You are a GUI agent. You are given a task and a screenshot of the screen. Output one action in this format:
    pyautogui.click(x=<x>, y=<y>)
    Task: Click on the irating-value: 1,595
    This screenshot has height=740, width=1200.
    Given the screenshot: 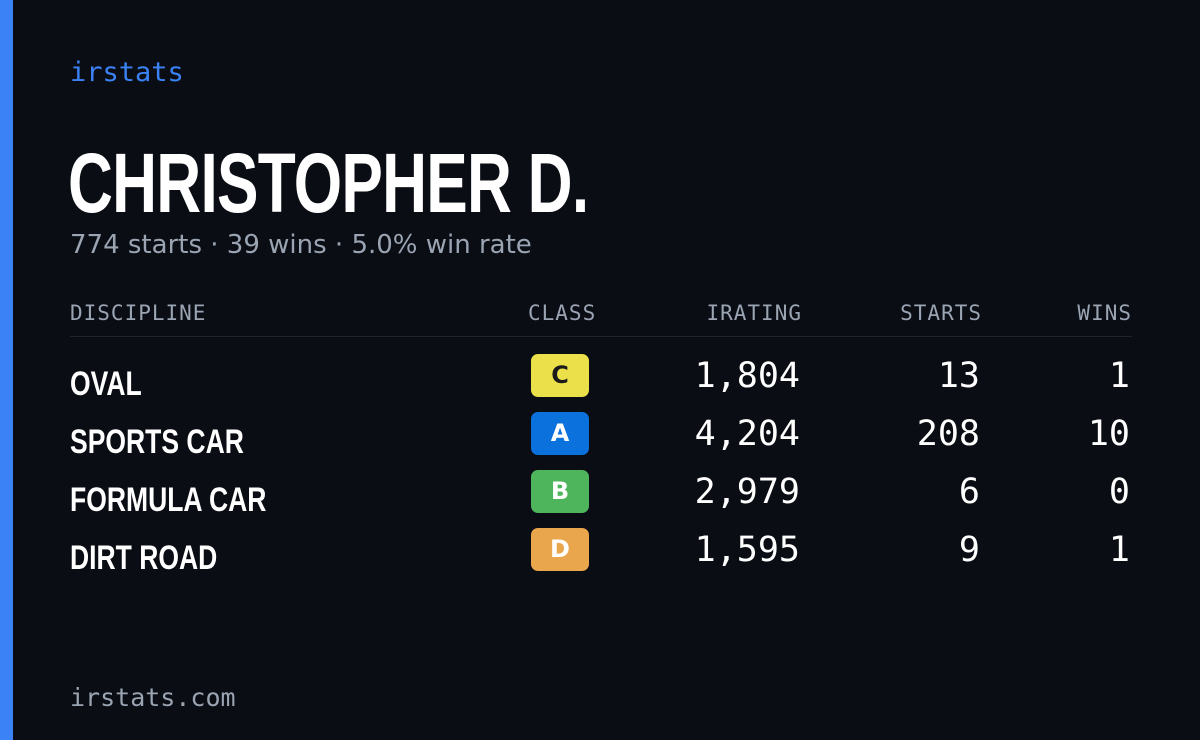 What is the action you would take?
    pyautogui.click(x=747, y=550)
    